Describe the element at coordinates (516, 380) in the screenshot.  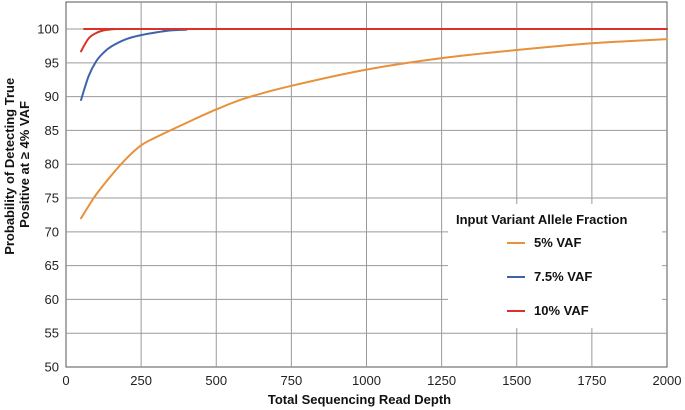
I see `x-tick-label: 1500` at that location.